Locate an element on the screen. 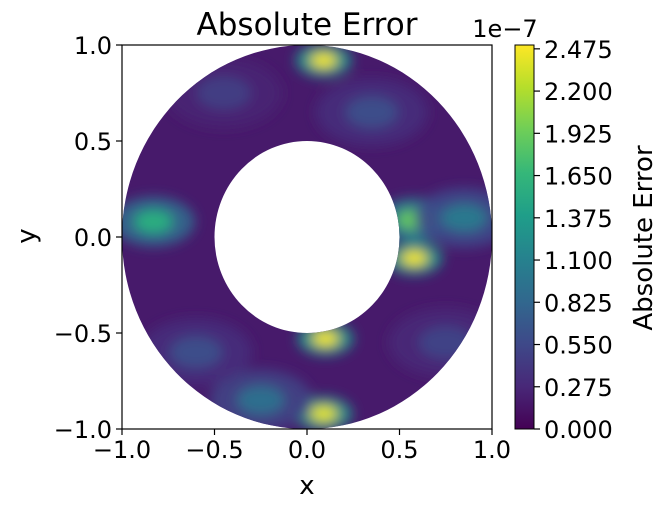  colorbar-tick-label: 0.000 is located at coordinates (578, 430).